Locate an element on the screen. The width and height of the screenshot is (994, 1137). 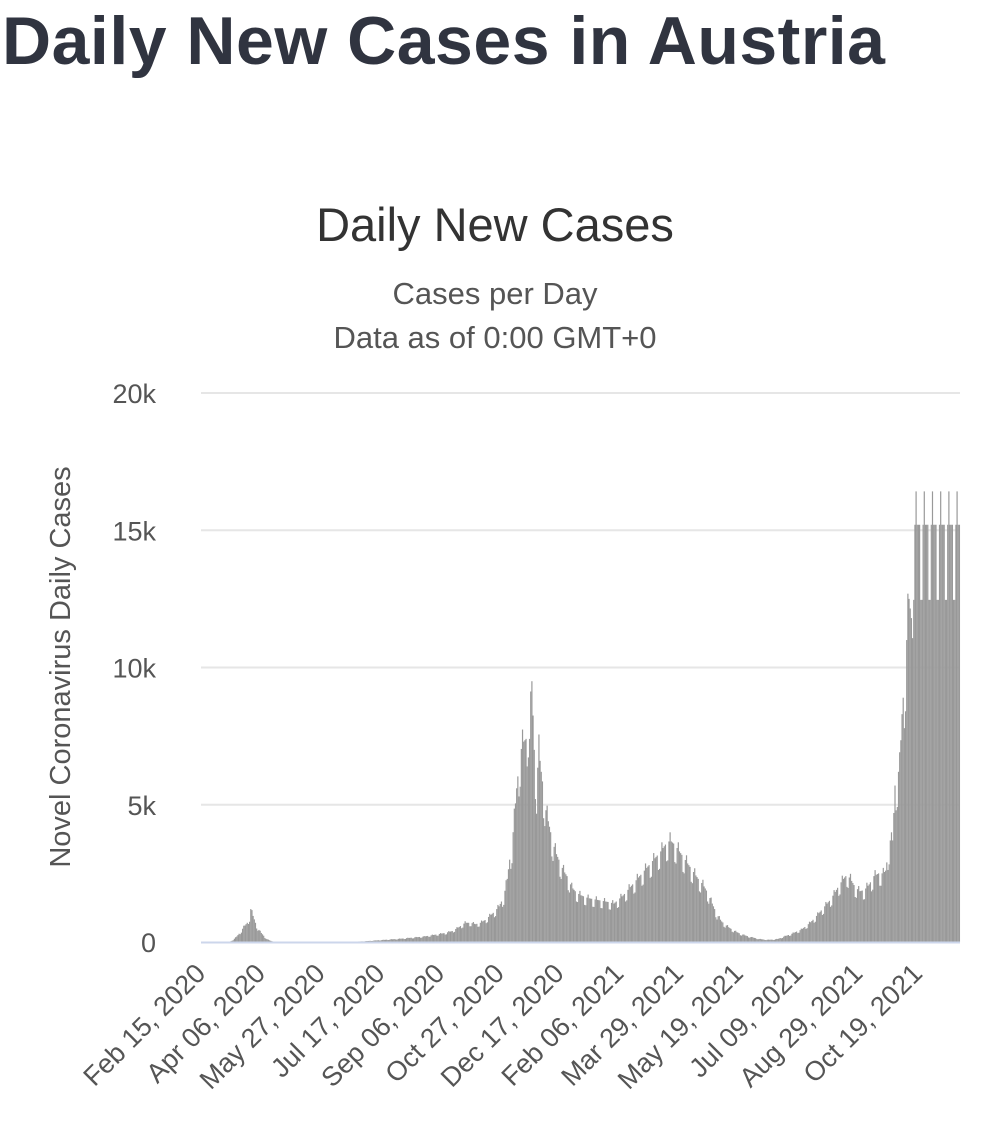
chart-subtitle-data-timestamp: Data as of 0:00 GMT+0 is located at coordinates (494, 337).